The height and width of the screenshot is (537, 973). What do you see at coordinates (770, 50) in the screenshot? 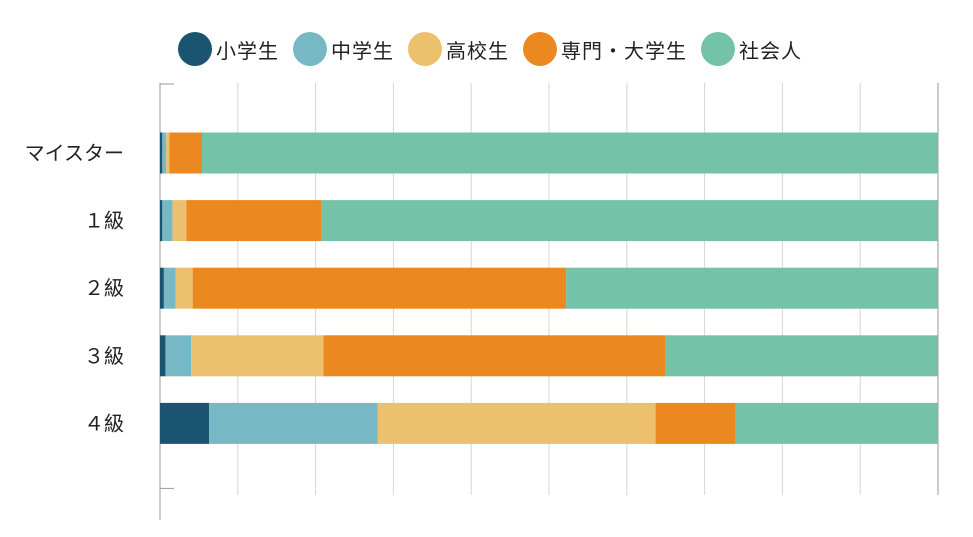
I see `legend-label: 社会人` at bounding box center [770, 50].